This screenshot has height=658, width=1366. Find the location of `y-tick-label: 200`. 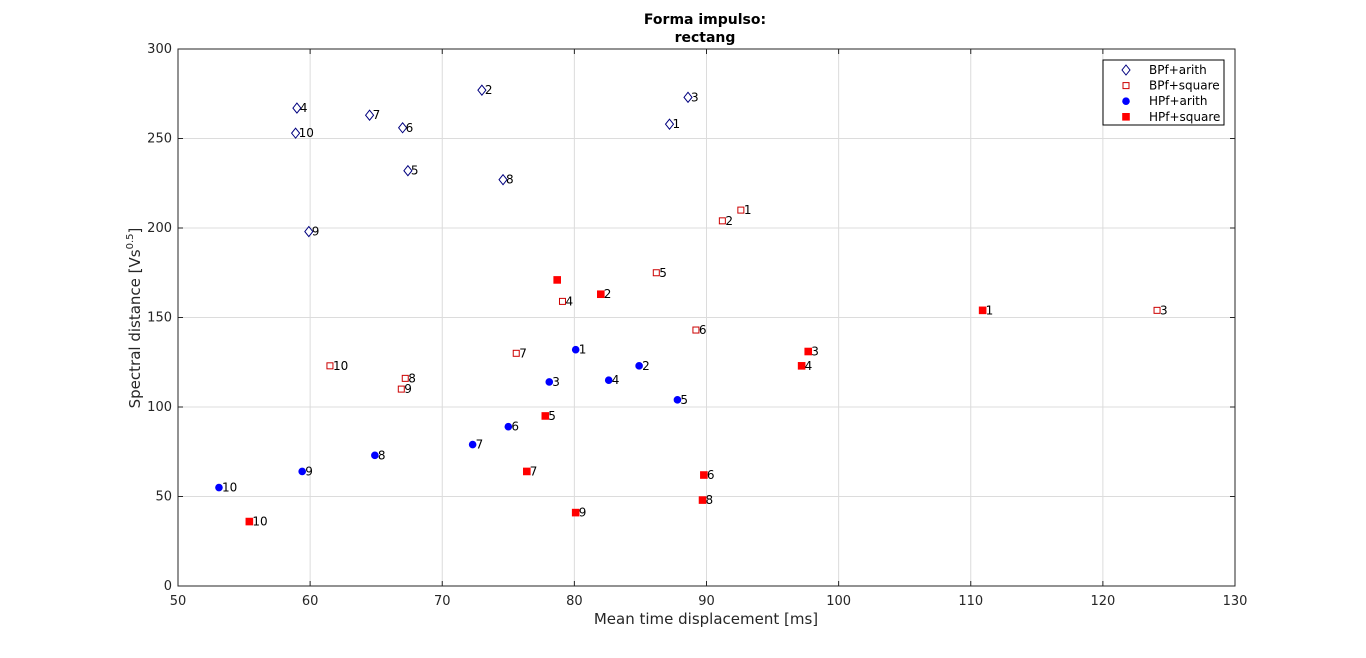

y-tick-label: 200 is located at coordinates (159, 228).